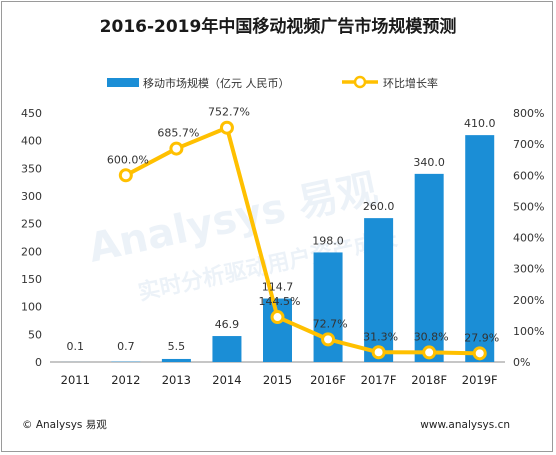 This screenshot has width=556, height=455. I want to click on y-left-tick-label: 150, so click(31, 279).